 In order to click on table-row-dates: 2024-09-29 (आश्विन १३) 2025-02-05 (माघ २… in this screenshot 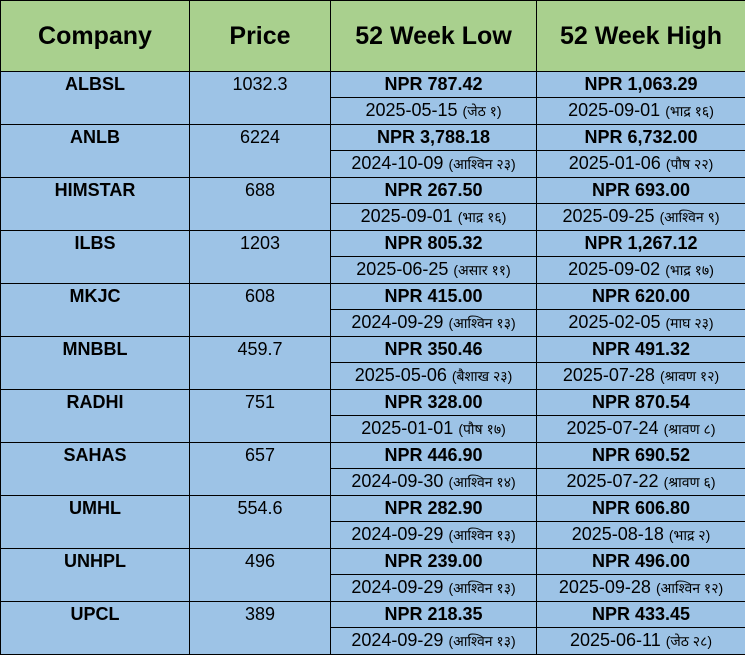, I will do `click(373, 323)`.